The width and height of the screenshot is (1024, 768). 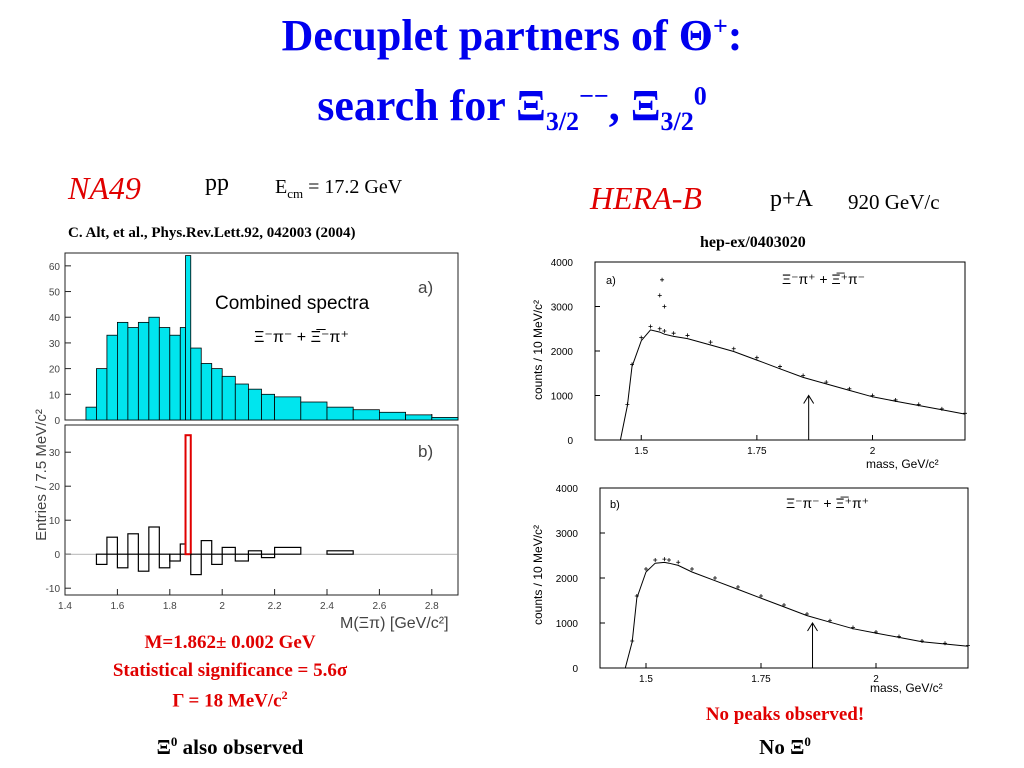 I want to click on herab-xtick-label: 1.5, so click(x=641, y=451).